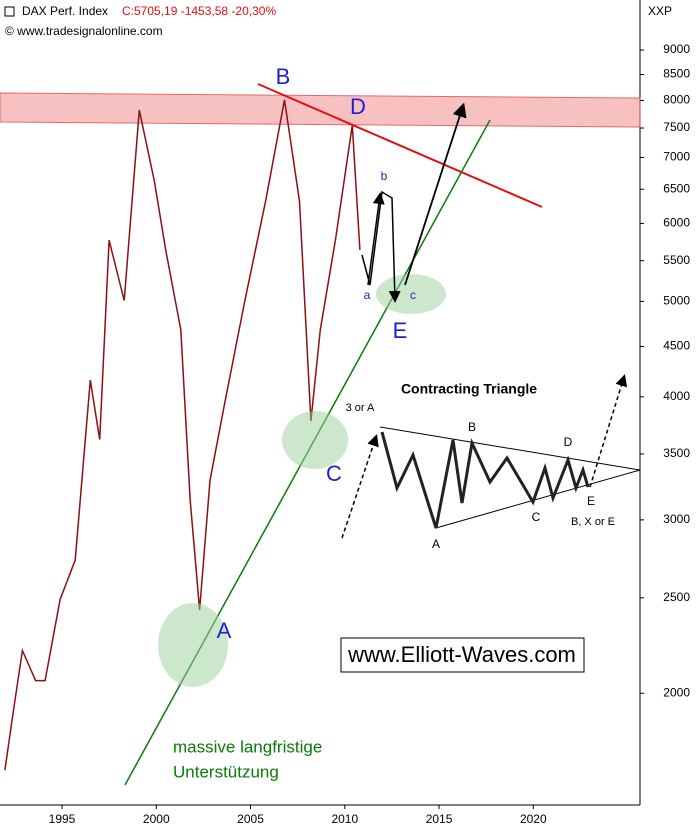 The width and height of the screenshot is (700, 830). Describe the element at coordinates (358, 106) in the screenshot. I see `wave-label: D` at that location.